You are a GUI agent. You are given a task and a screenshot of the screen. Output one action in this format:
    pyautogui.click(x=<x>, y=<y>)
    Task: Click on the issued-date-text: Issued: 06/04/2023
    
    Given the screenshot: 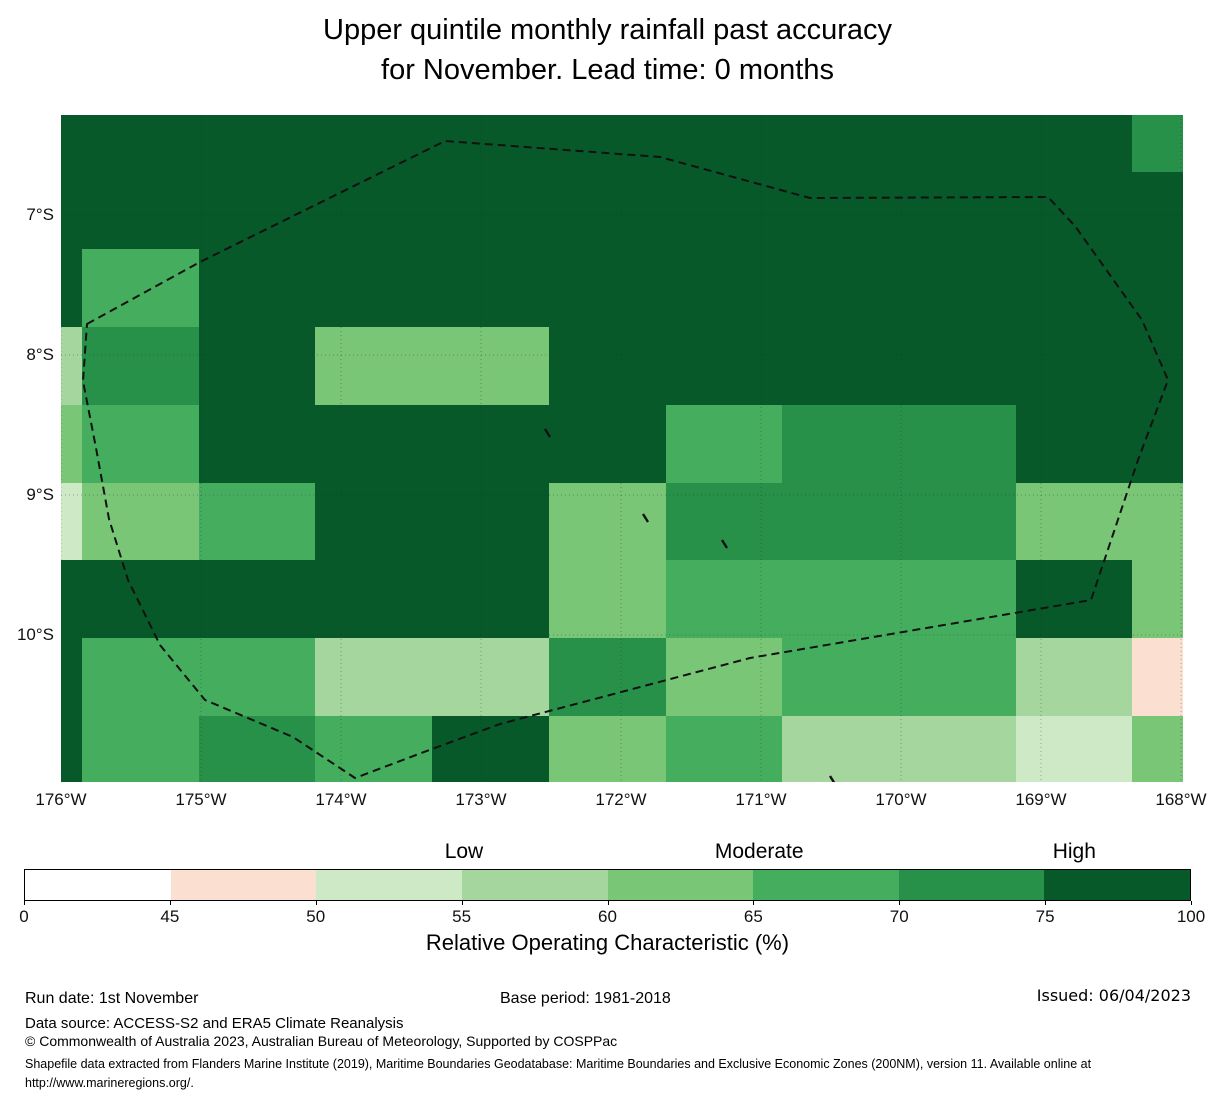 What is the action you would take?
    pyautogui.click(x=1113, y=995)
    